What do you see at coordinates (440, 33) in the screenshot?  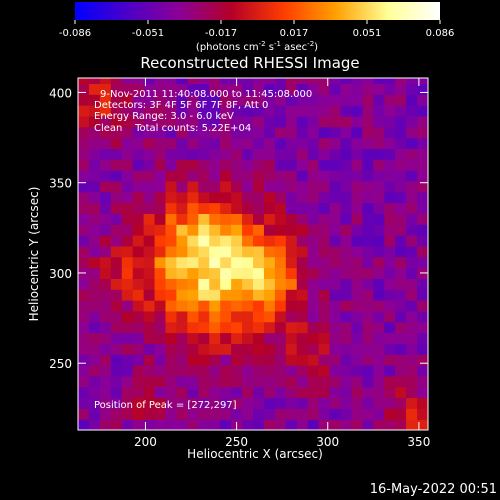 I see `colorbar-tick-label: 0.086` at bounding box center [440, 33].